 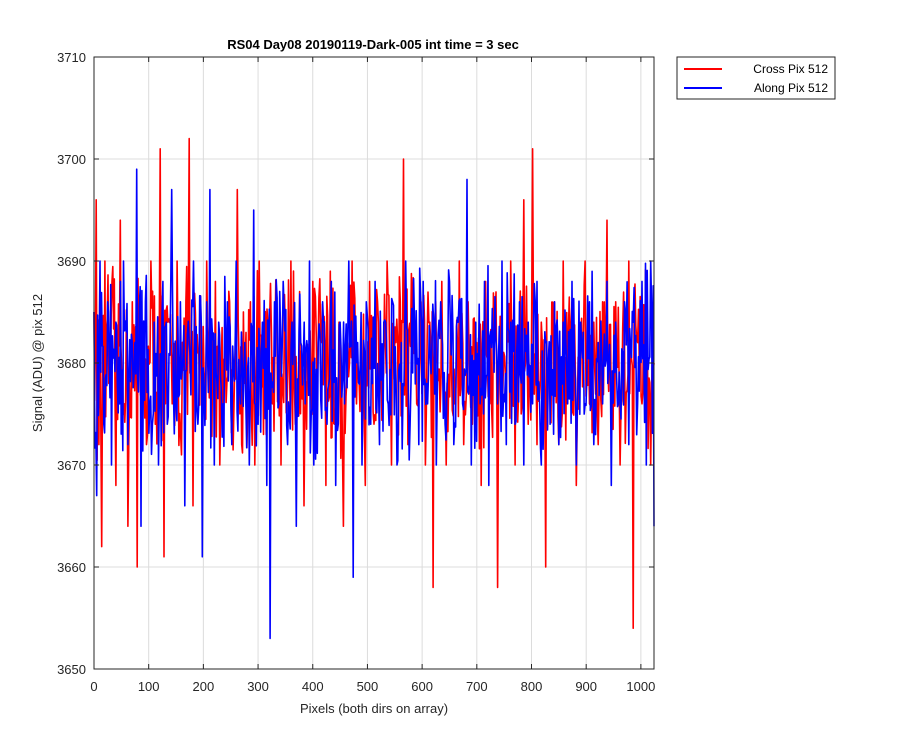 What do you see at coordinates (71, 465) in the screenshot?
I see `y-tick-label: 3670` at bounding box center [71, 465].